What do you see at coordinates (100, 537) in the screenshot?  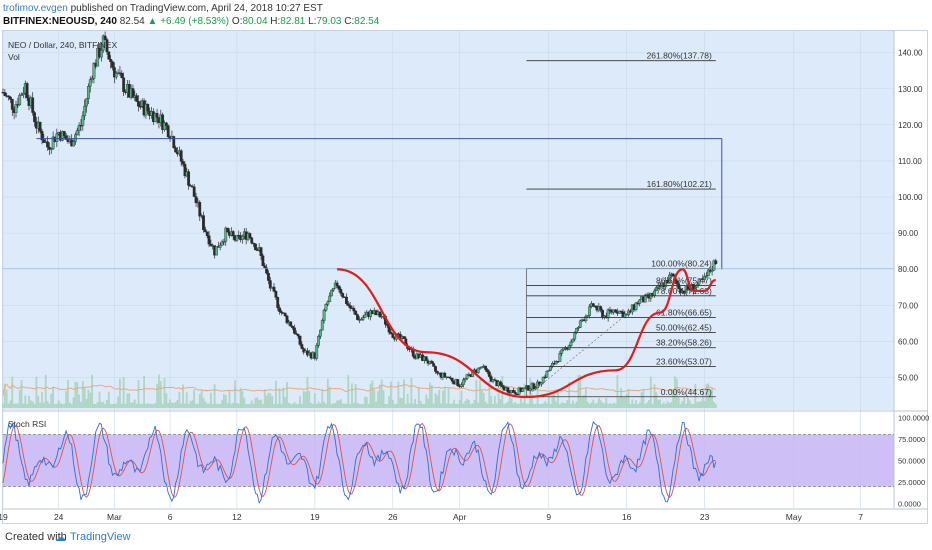 I see `tradingview-brand: TradingView` at bounding box center [100, 537].